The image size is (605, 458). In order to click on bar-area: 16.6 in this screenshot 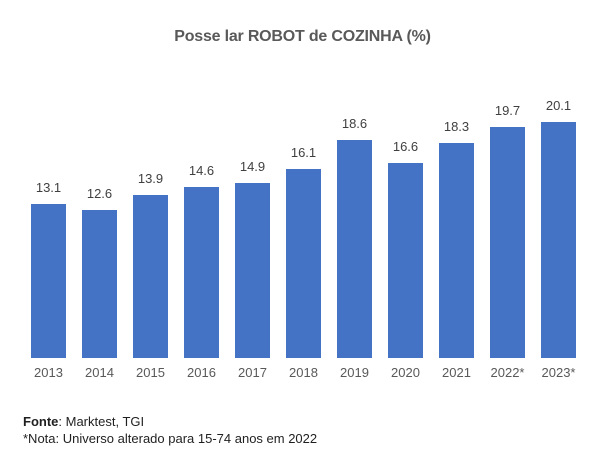, I will do `click(405, 179)`.